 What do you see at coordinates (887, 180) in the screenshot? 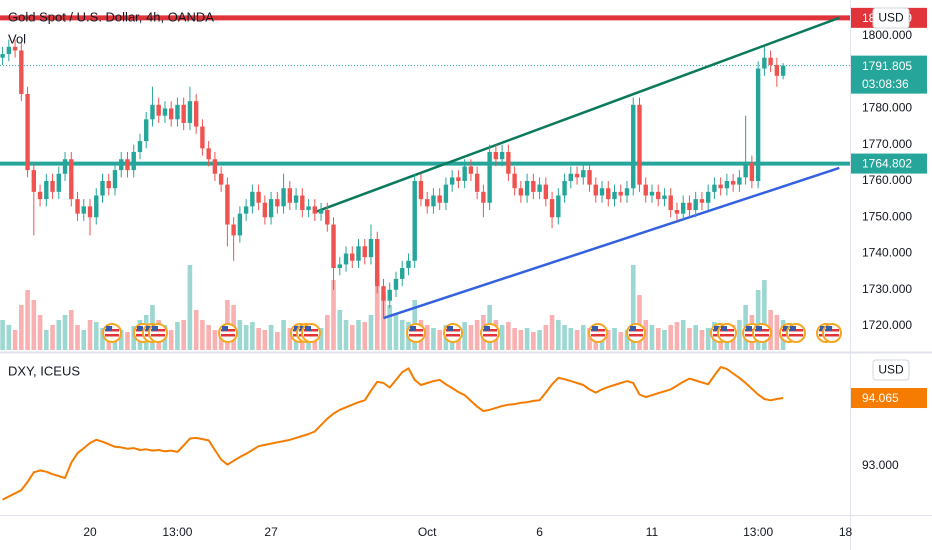
I see `y-tick-label: 1760.000` at bounding box center [887, 180].